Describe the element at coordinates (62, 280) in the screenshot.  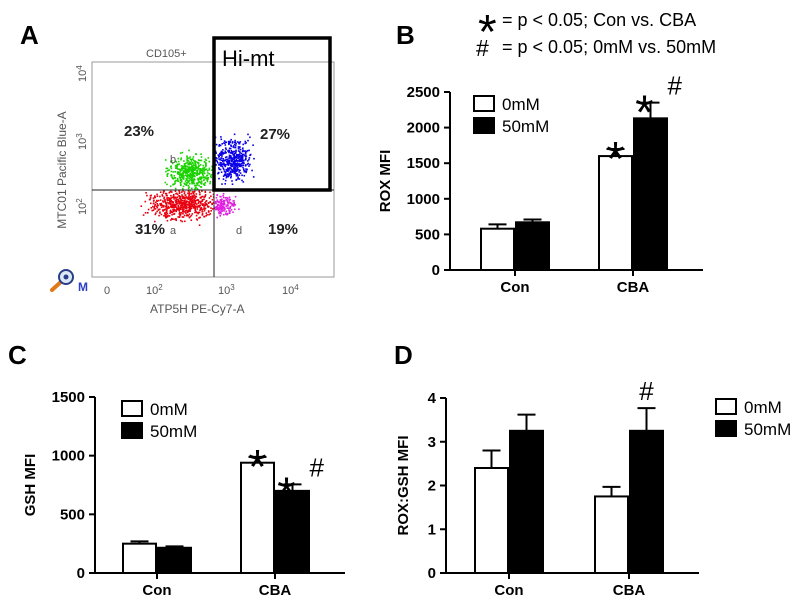
I see `magnifier-icon` at that location.